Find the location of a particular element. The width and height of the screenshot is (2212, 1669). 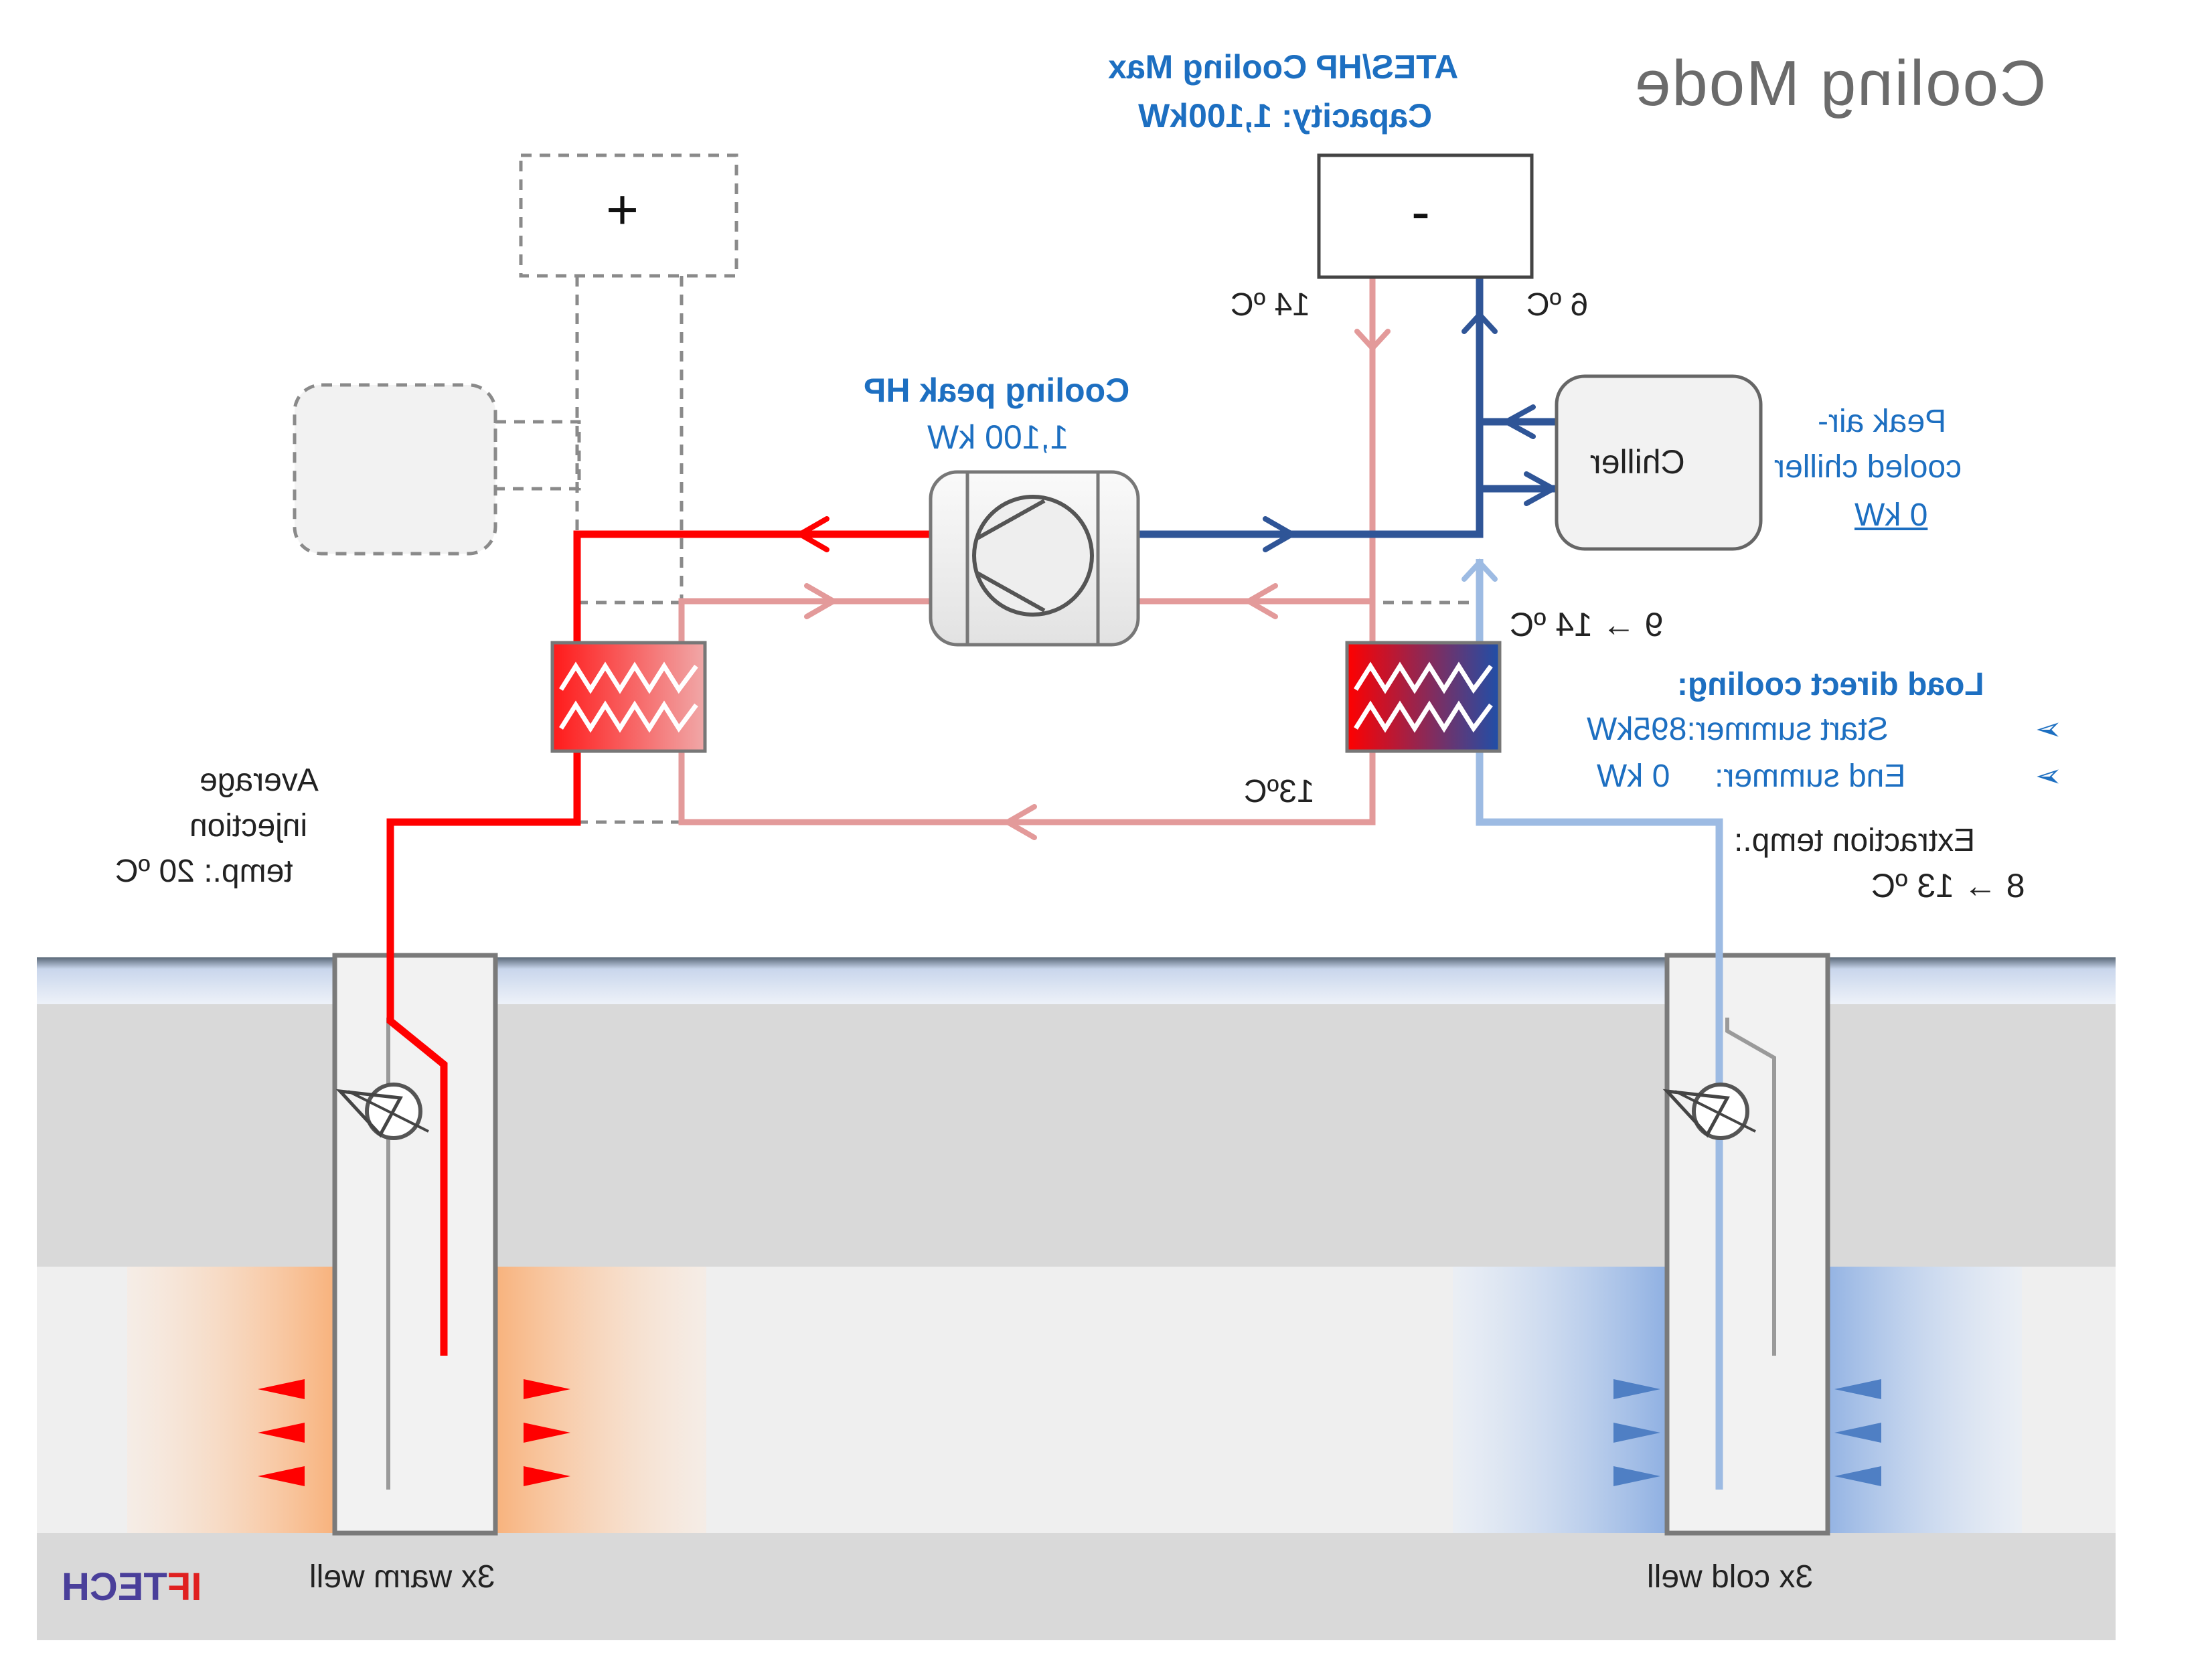

load-item-end-text: End summer: 0 kW is located at coordinates (1751, 776).